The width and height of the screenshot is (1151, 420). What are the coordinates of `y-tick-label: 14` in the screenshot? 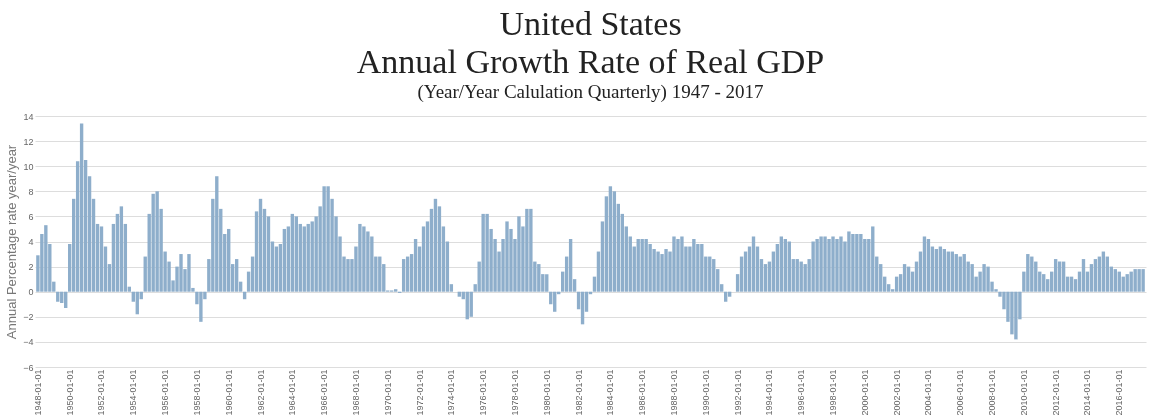 It's located at (28, 116).